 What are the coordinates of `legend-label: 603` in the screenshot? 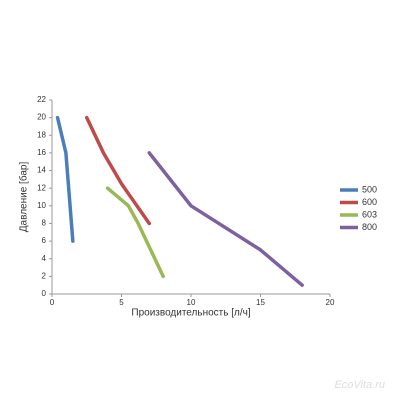 It's located at (369, 214).